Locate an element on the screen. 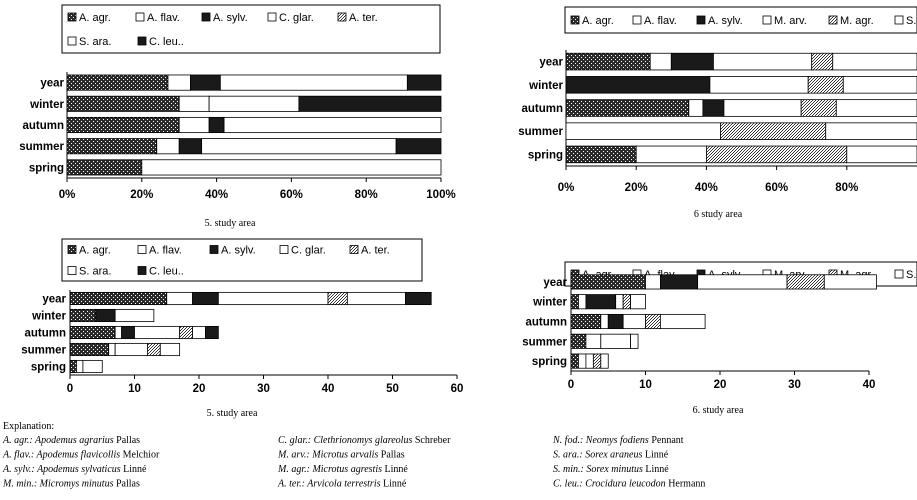  legend-entry: M. agr. is located at coordinates (857, 21).